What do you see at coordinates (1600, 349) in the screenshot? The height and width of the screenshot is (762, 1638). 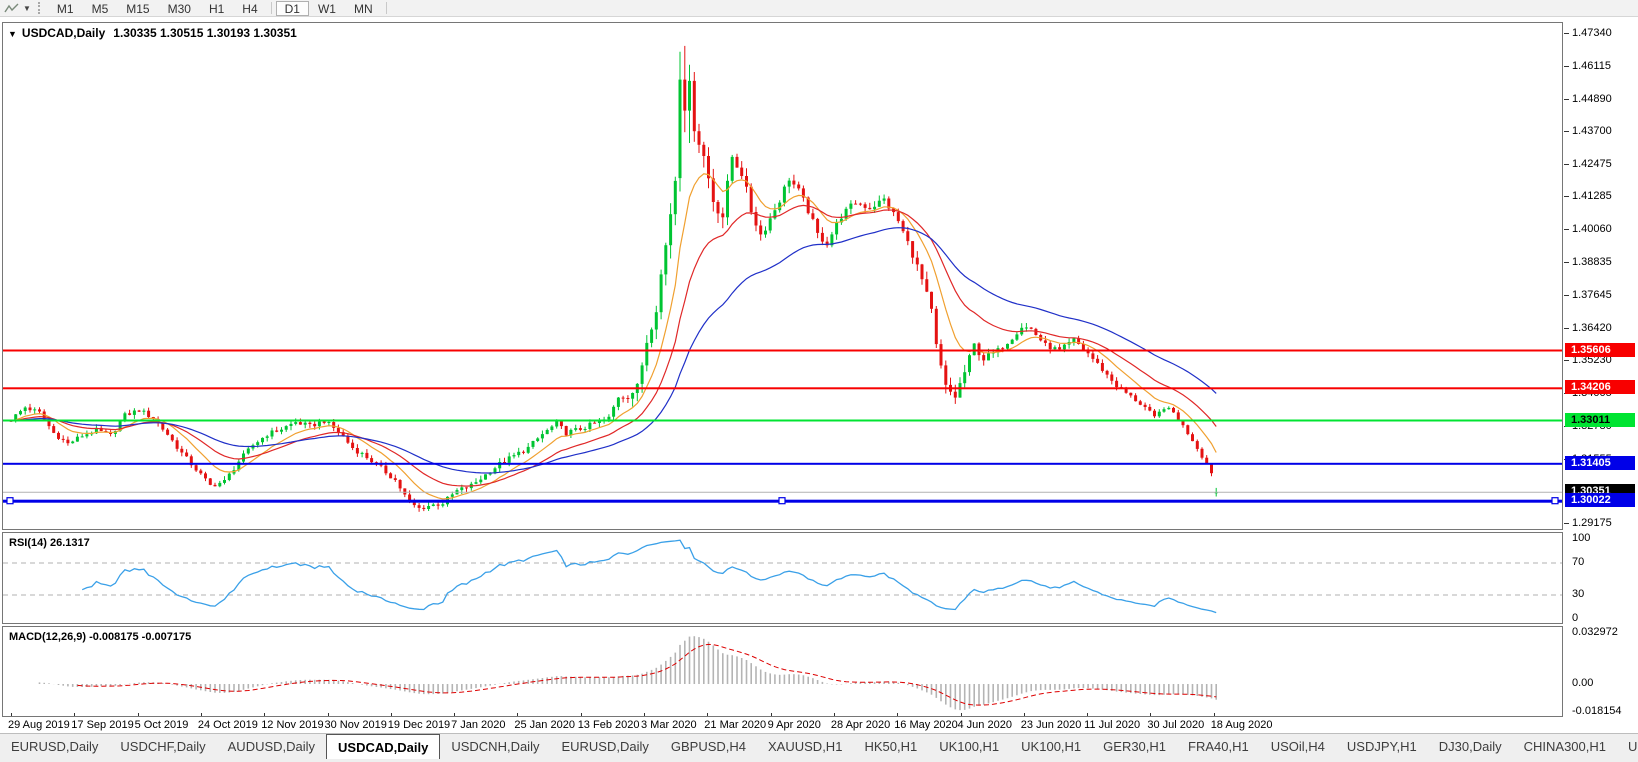 I see `hline-price-badge: 1.35606` at bounding box center [1600, 349].